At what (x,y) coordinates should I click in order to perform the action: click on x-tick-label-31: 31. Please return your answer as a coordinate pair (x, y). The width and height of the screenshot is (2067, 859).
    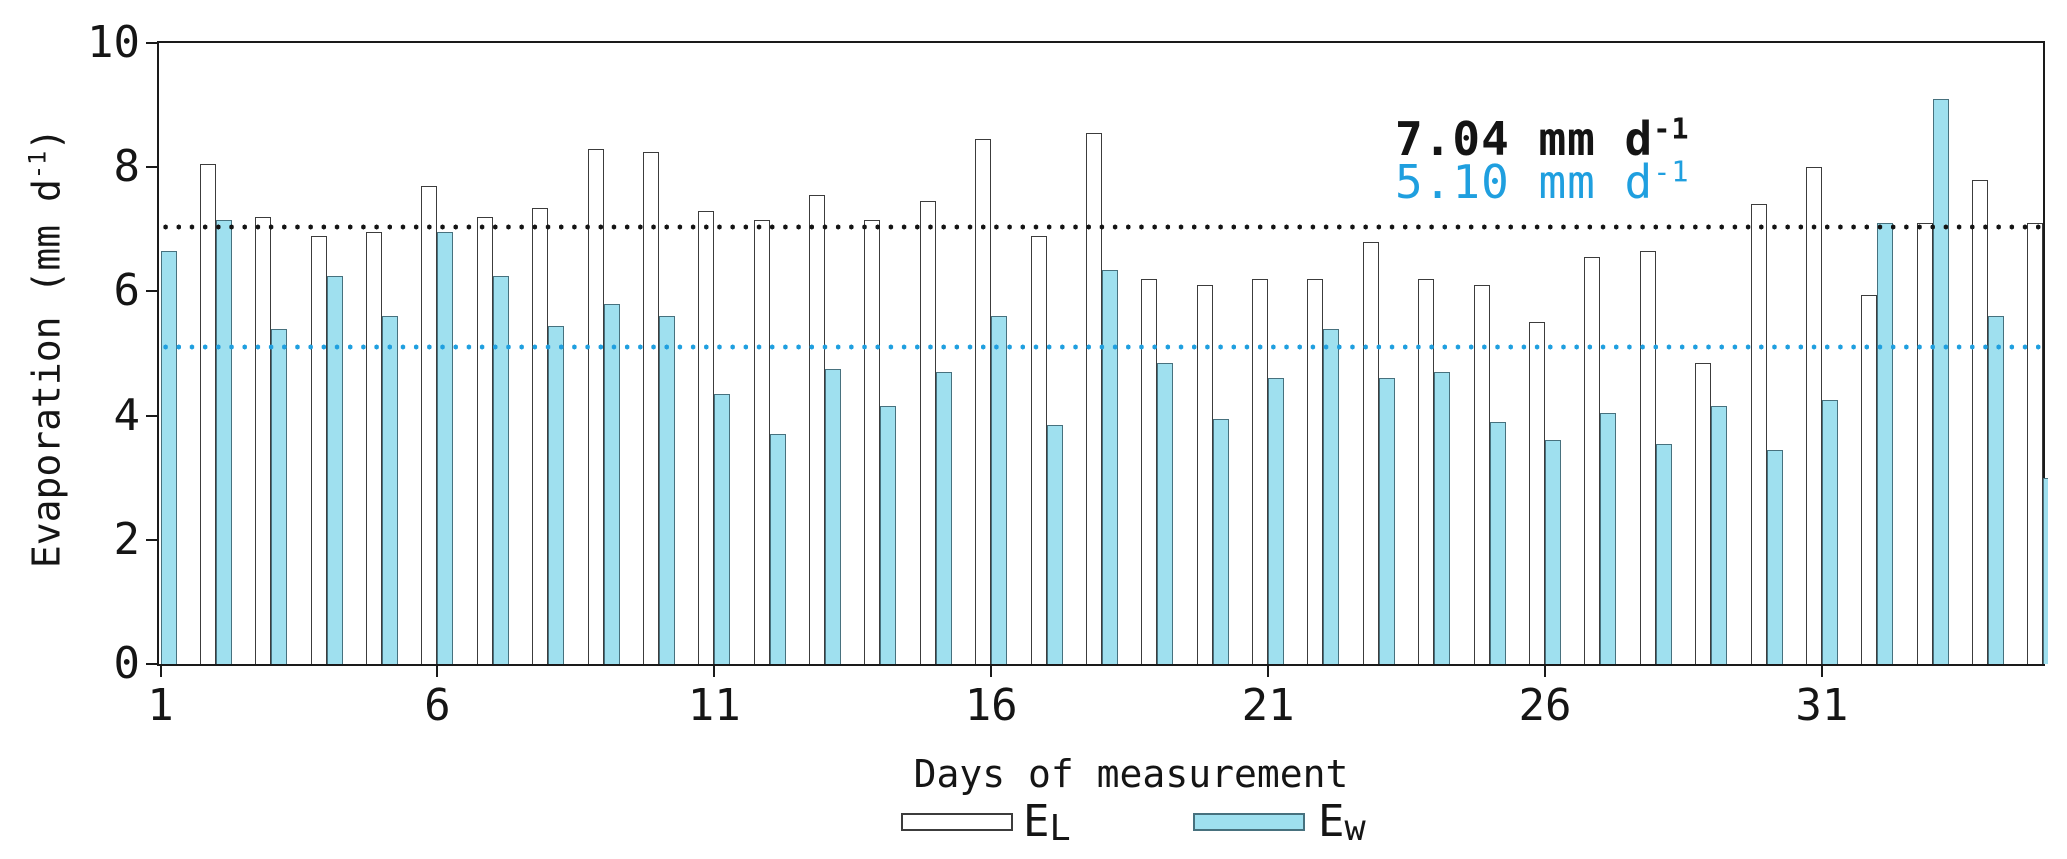
    Looking at the image, I should click on (1822, 705).